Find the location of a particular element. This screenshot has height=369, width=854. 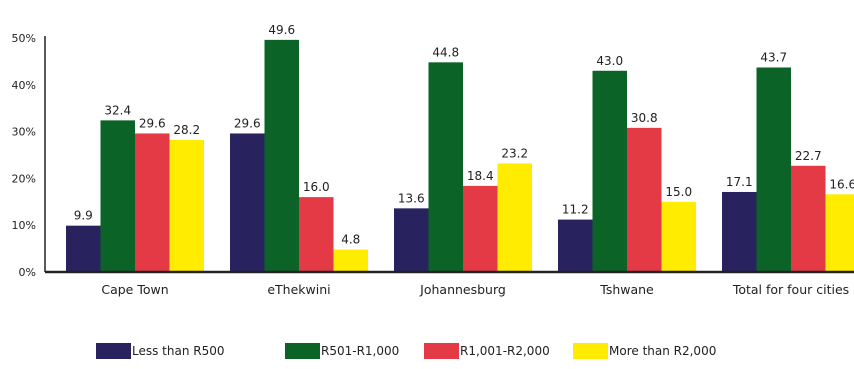

data-label: 15.0 is located at coordinates (678, 192).